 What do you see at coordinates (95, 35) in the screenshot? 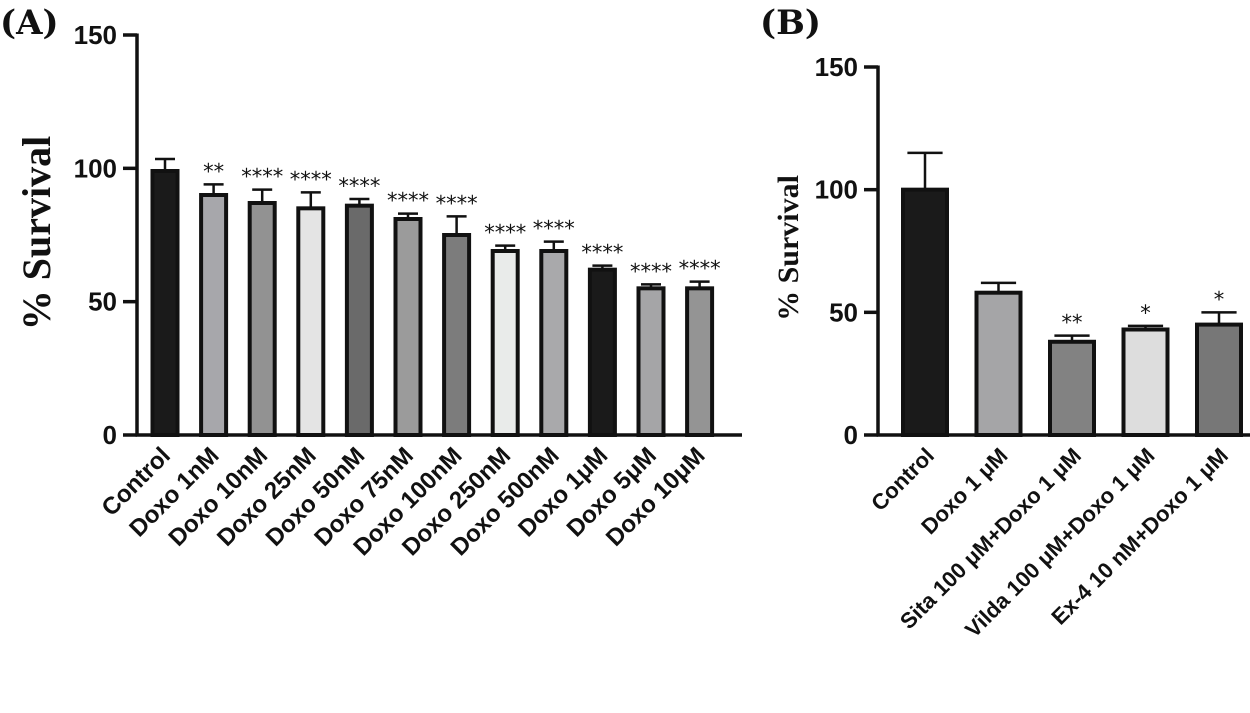
I see `chart-a-y-tick-label: 150` at bounding box center [95, 35].